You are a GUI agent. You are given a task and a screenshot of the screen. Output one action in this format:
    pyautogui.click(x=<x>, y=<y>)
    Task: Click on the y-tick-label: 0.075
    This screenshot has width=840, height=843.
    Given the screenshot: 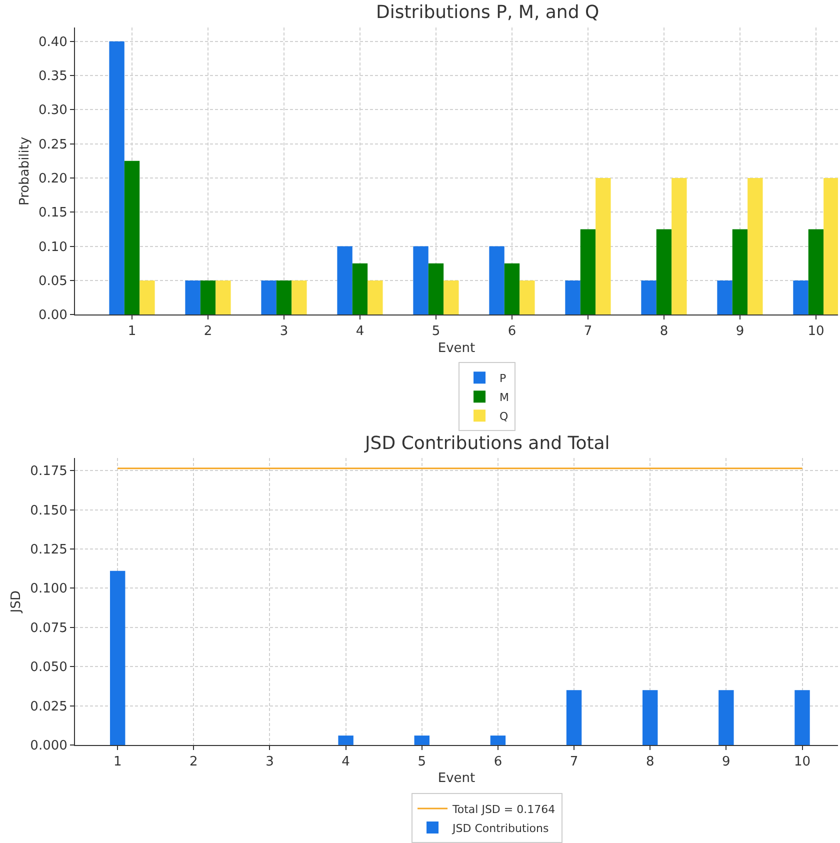 What is the action you would take?
    pyautogui.click(x=49, y=628)
    